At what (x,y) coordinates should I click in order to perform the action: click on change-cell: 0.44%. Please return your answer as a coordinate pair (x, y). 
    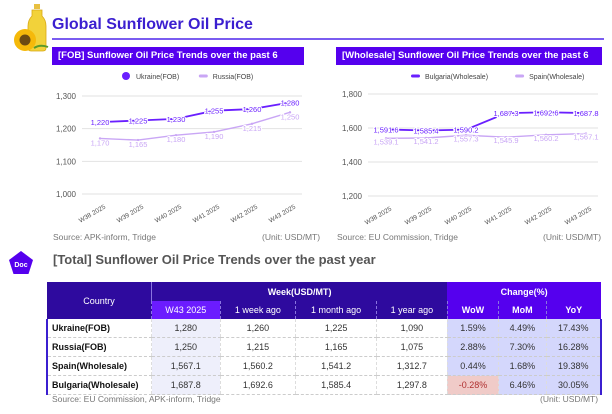
    Looking at the image, I should click on (472, 366).